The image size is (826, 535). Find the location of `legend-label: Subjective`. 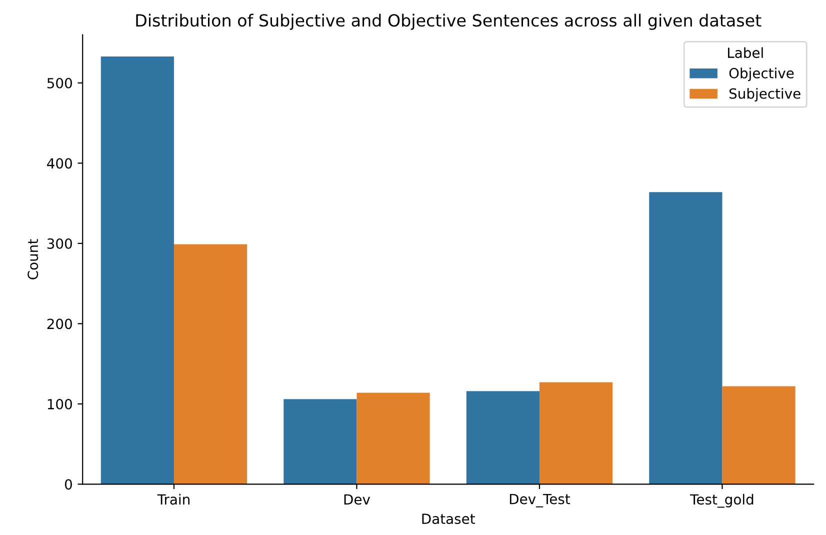

legend-label: Subjective is located at coordinates (764, 95).